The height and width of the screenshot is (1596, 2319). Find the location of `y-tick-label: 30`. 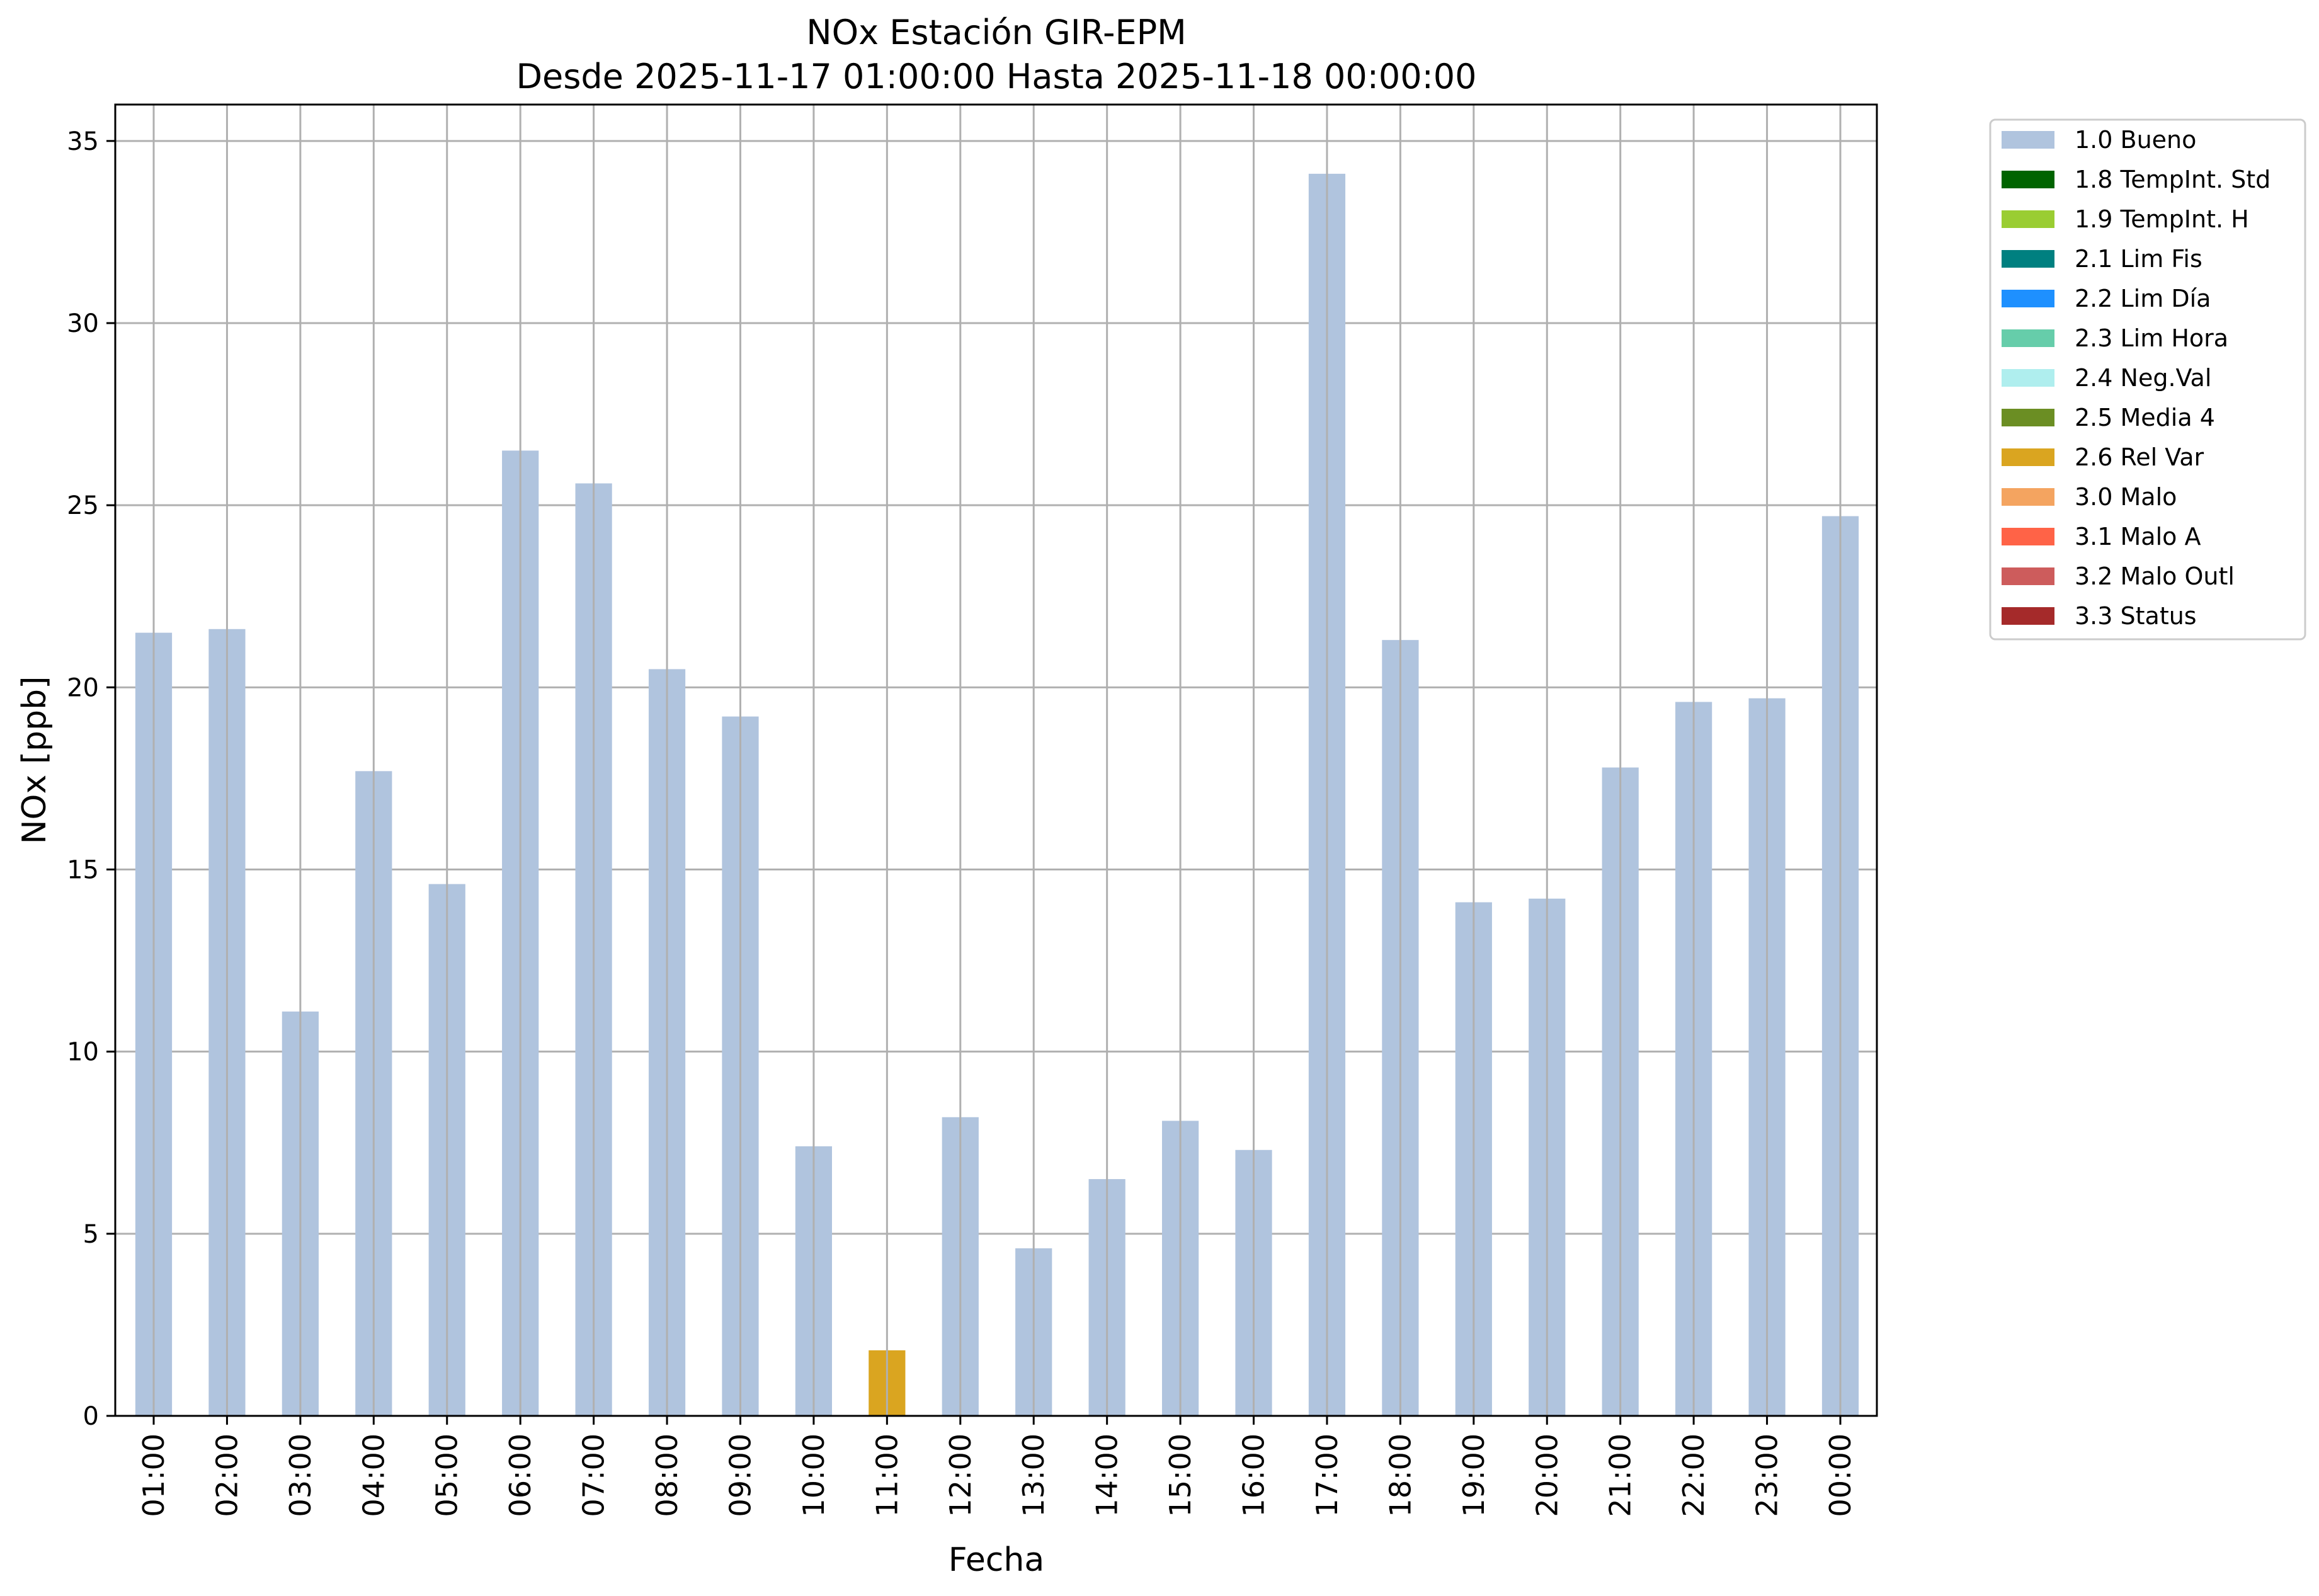

y-tick-label: 30 is located at coordinates (83, 323).